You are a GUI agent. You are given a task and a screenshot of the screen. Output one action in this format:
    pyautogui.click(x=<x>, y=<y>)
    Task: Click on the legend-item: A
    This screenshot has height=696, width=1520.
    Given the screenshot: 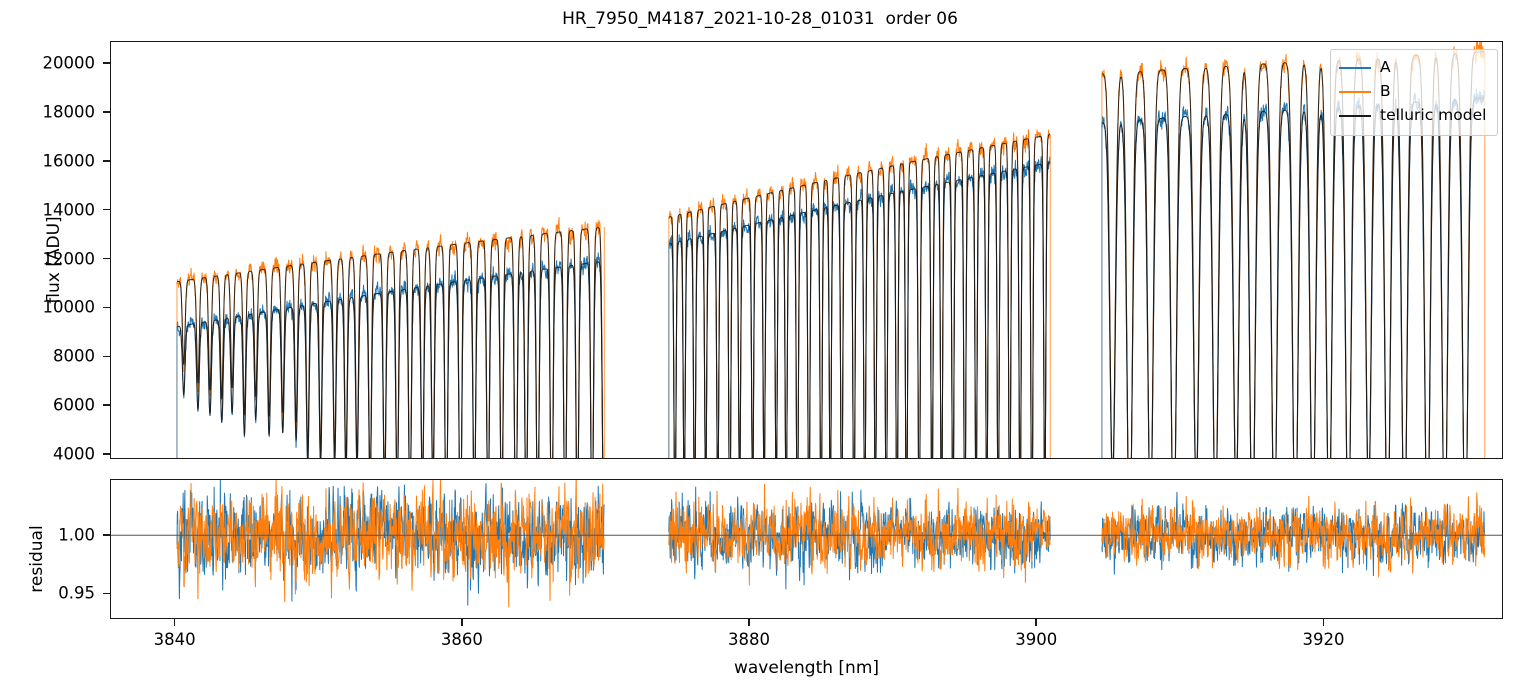 What is the action you would take?
    pyautogui.click(x=1414, y=68)
    